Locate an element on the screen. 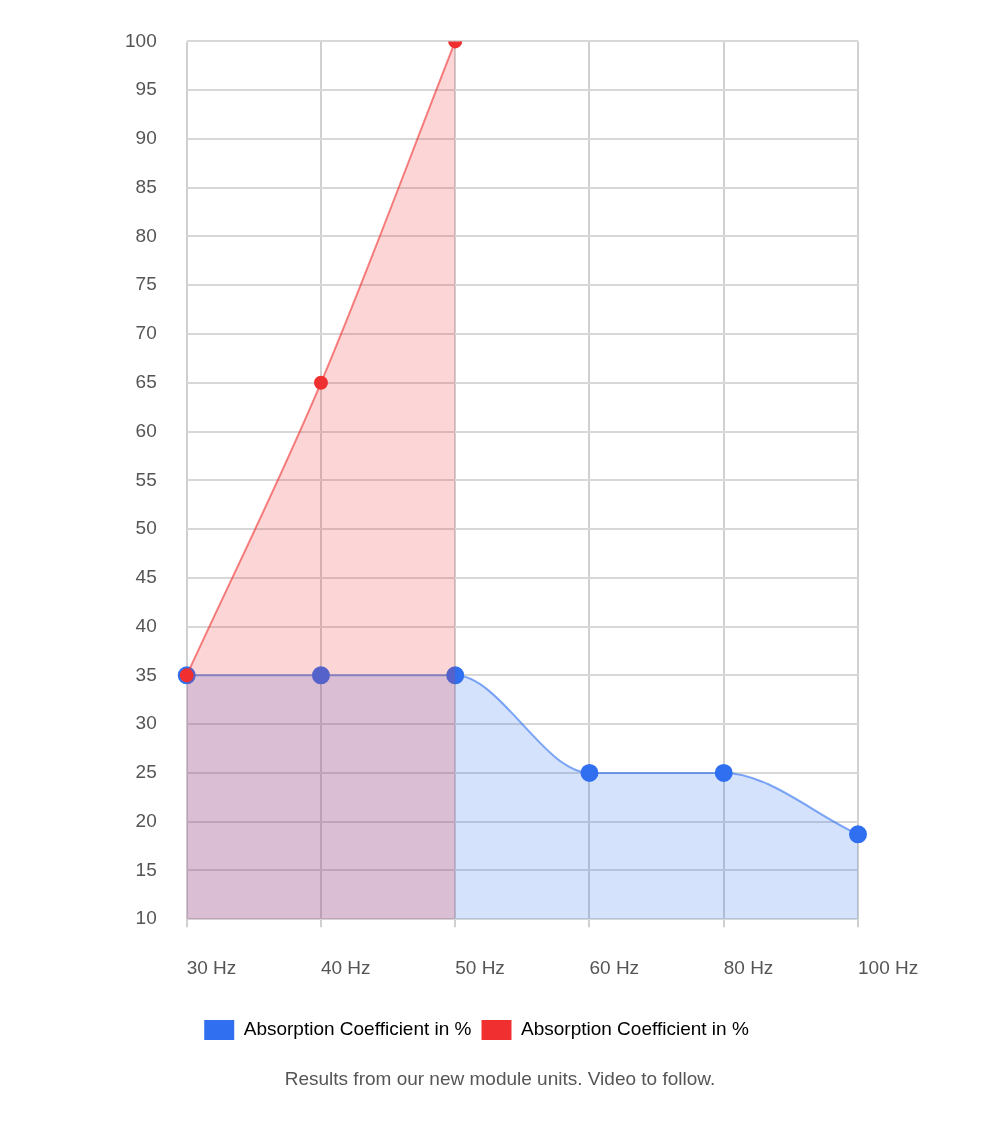  y-tick-label: 50 is located at coordinates (146, 528).